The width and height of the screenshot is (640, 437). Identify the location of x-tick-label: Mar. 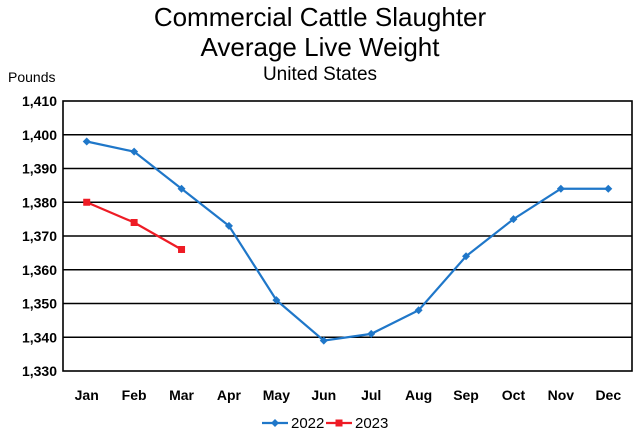
(181, 395).